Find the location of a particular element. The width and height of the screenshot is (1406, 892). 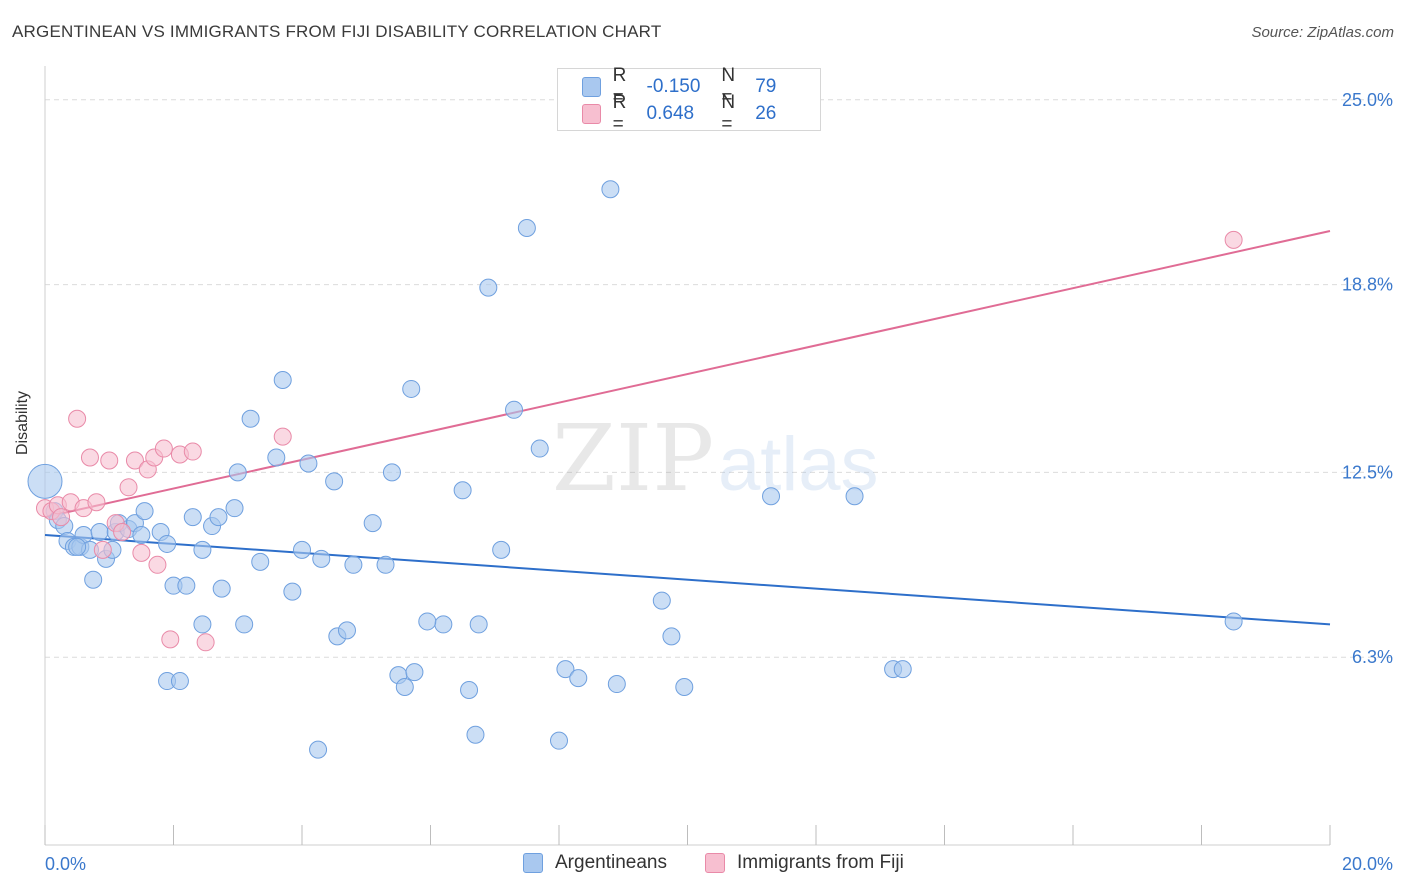

legend-r-value: -0.150 is located at coordinates (673, 86).